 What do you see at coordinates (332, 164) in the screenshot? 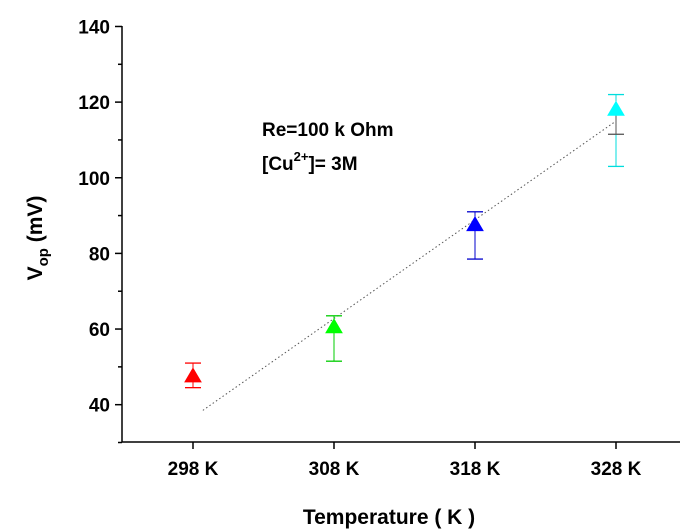
I see `annotation-concentration-suffix: ]= 3M` at bounding box center [332, 164].